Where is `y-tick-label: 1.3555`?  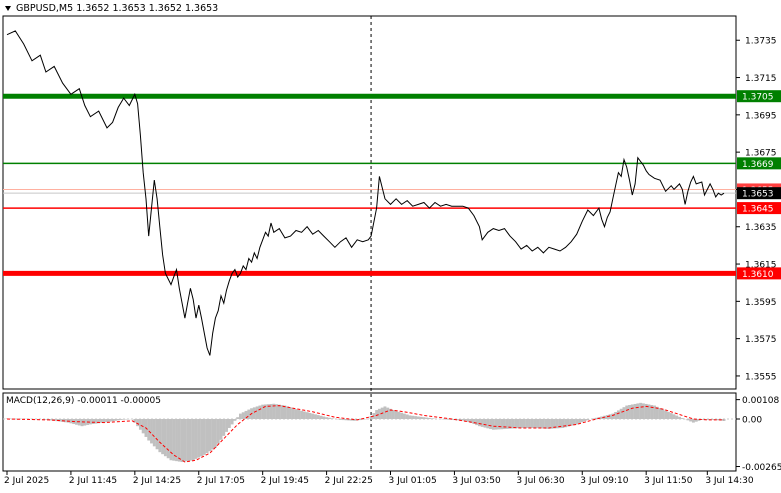
y-tick-label: 1.3555 is located at coordinates (761, 377).